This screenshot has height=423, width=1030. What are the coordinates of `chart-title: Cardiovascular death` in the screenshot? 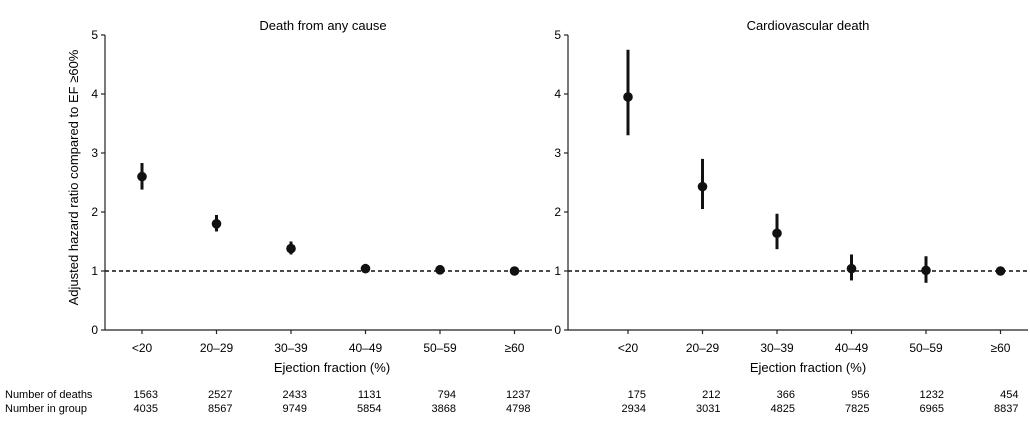 It's located at (808, 25).